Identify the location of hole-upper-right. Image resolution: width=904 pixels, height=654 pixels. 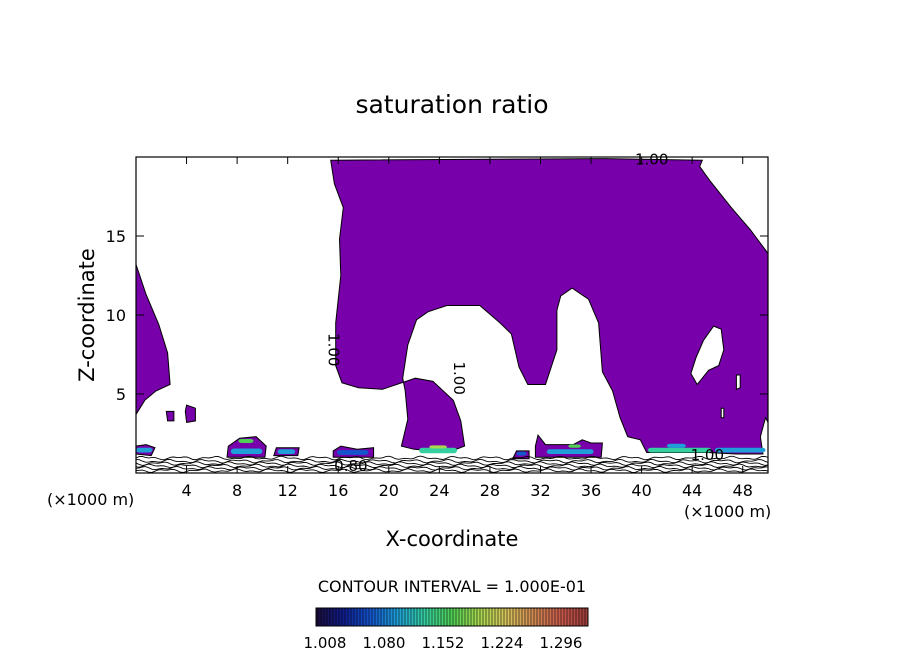
(707, 355).